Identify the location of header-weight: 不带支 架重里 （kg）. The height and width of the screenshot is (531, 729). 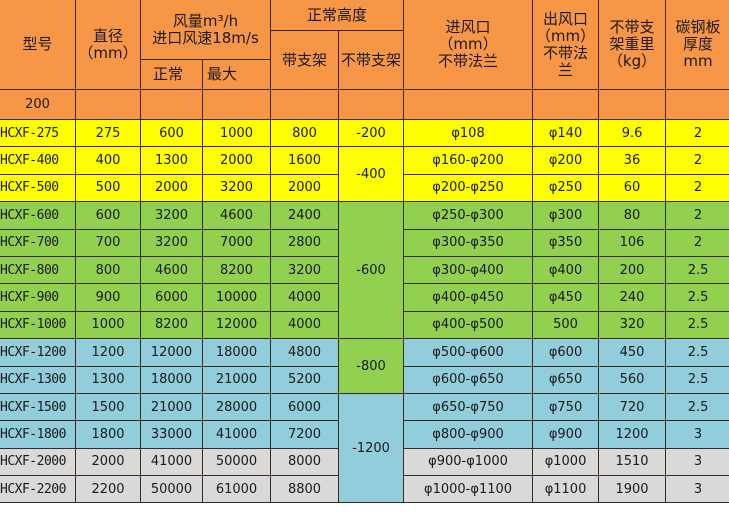
(632, 45).